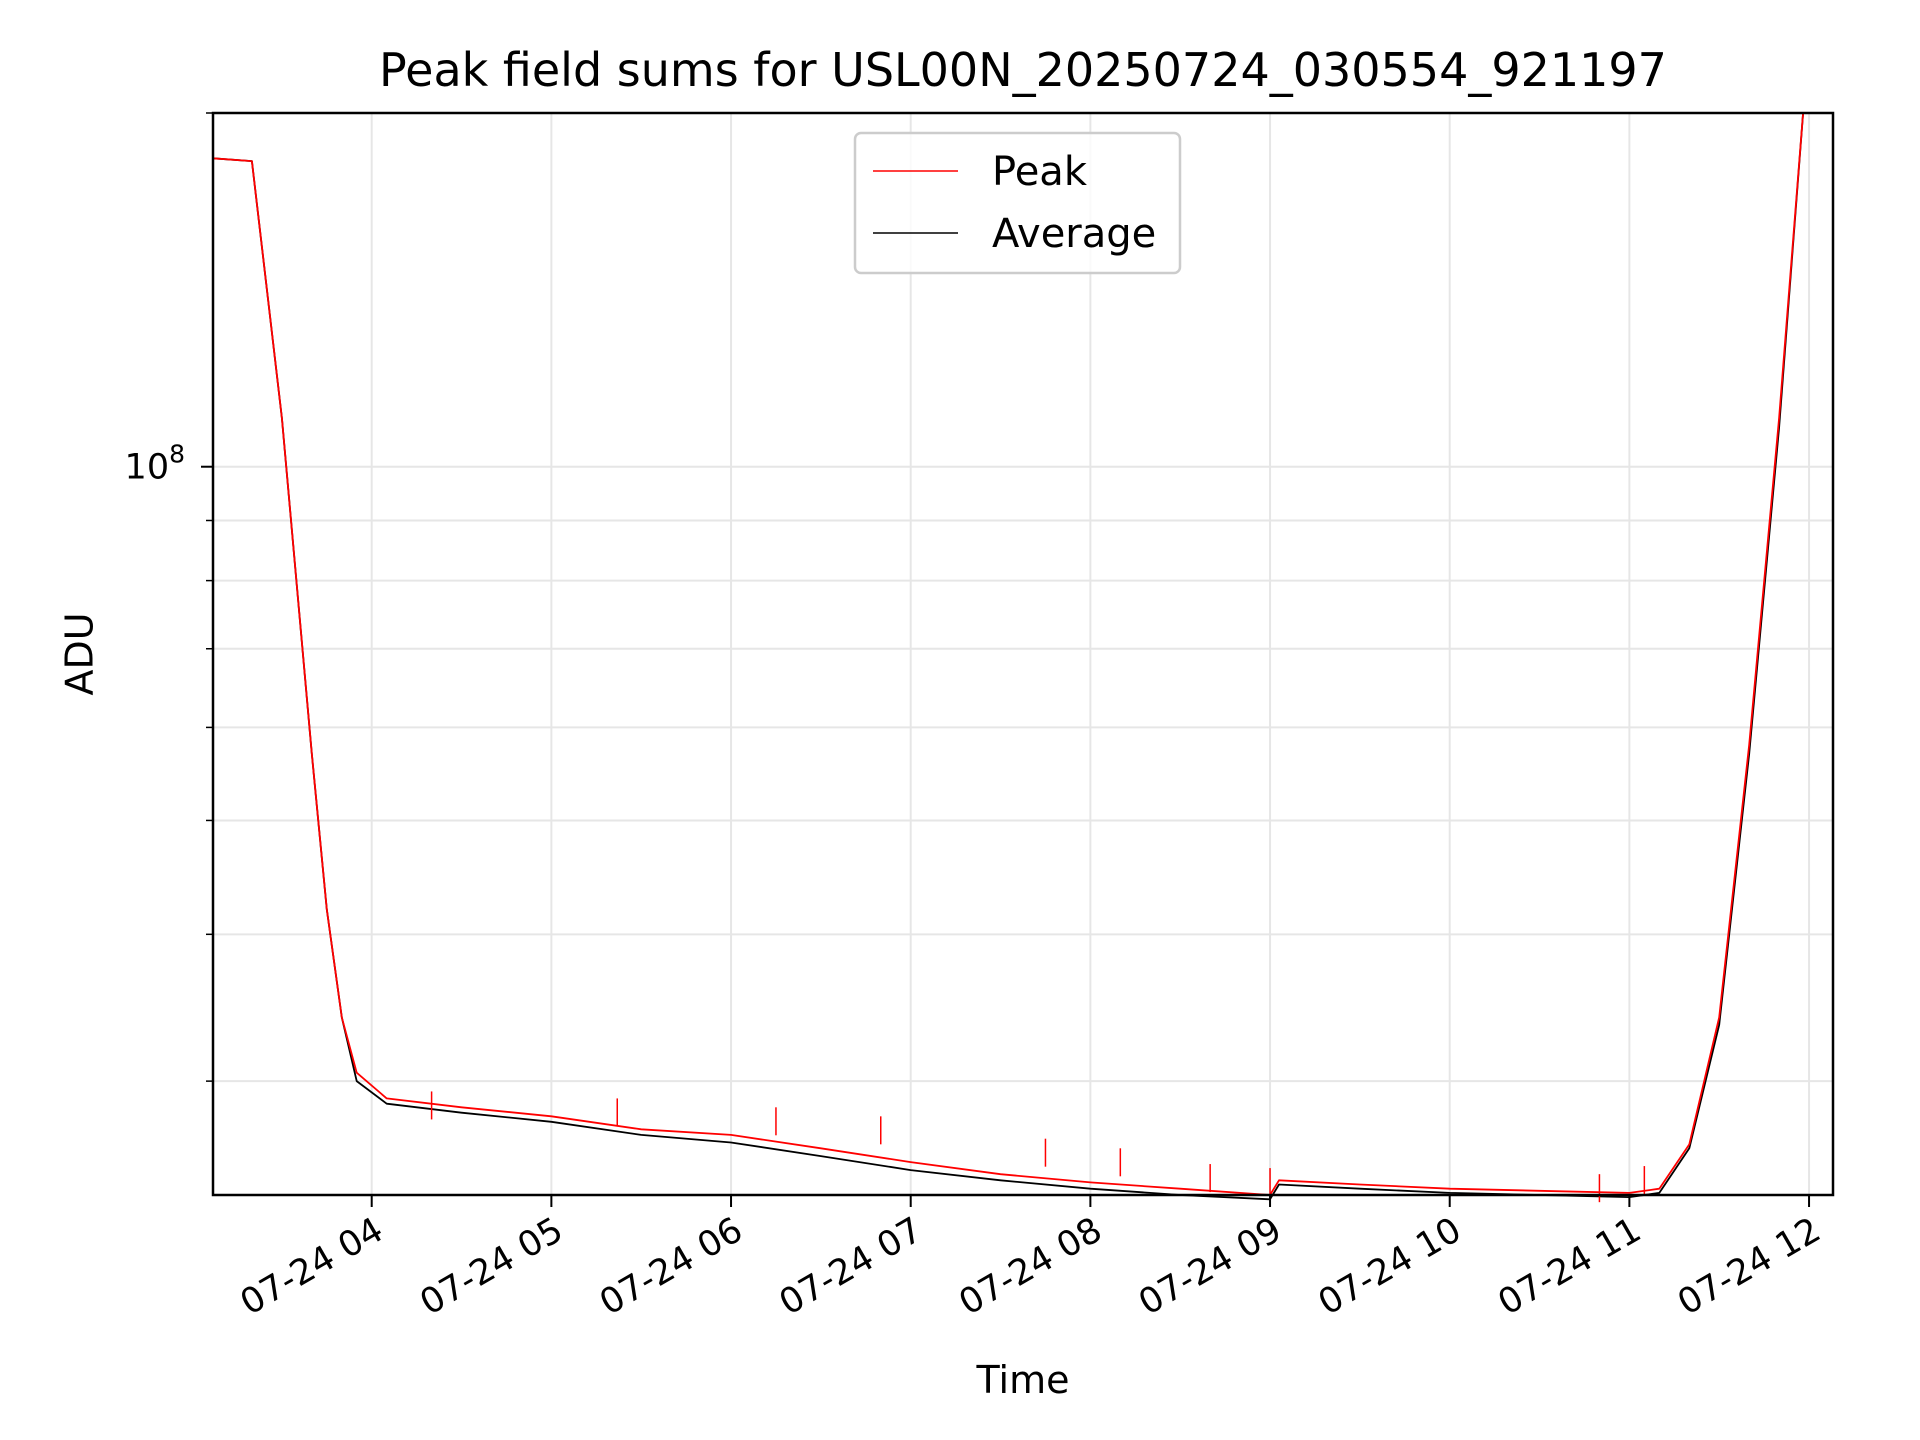 This screenshot has height=1440, width=1920. What do you see at coordinates (1570, 1266) in the screenshot?
I see `x-tick-label: 07-24 11` at bounding box center [1570, 1266].